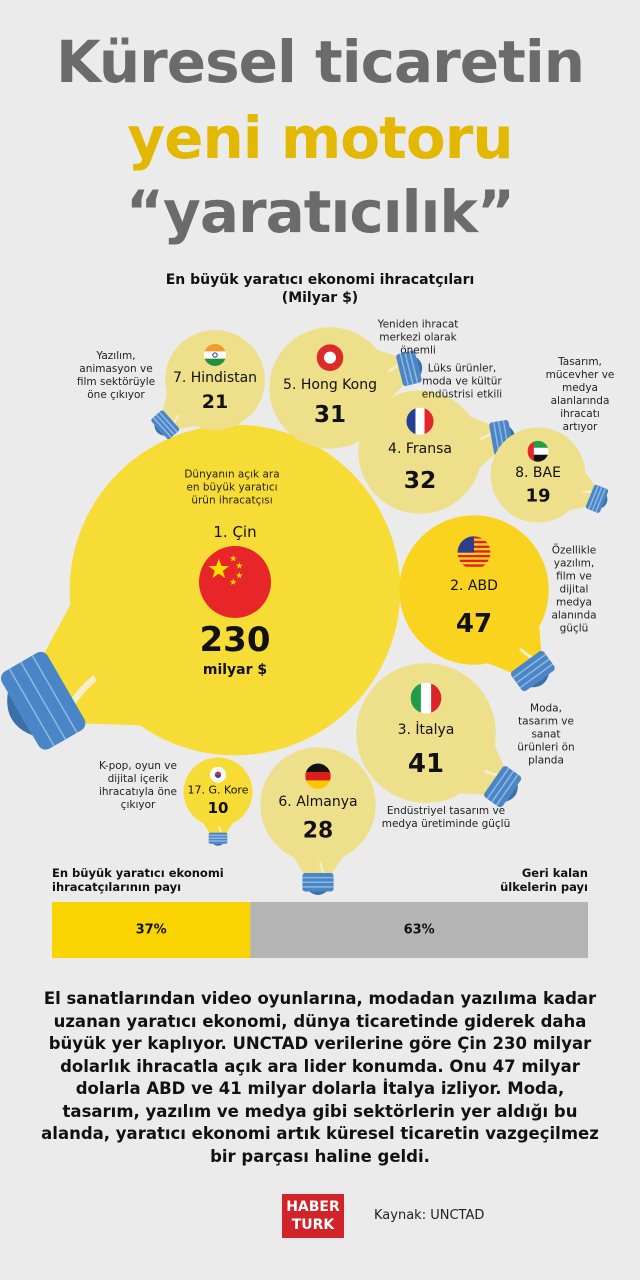 The height and width of the screenshot is (1280, 640). What do you see at coordinates (420, 479) in the screenshot?
I see `value-label: 32` at bounding box center [420, 479].